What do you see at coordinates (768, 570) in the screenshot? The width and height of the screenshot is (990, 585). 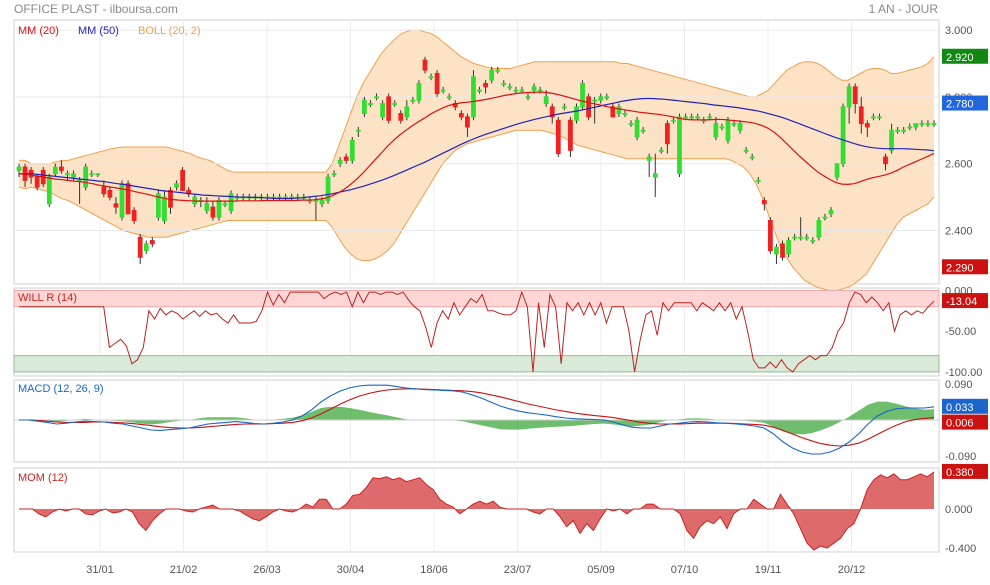 I see `x-tick-label: 19/11` at bounding box center [768, 570].